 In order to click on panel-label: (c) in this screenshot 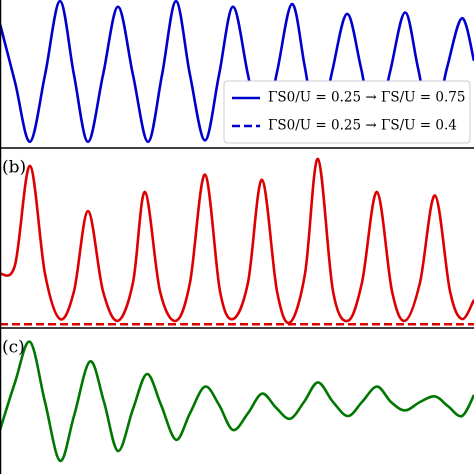, I will do `click(13, 348)`.